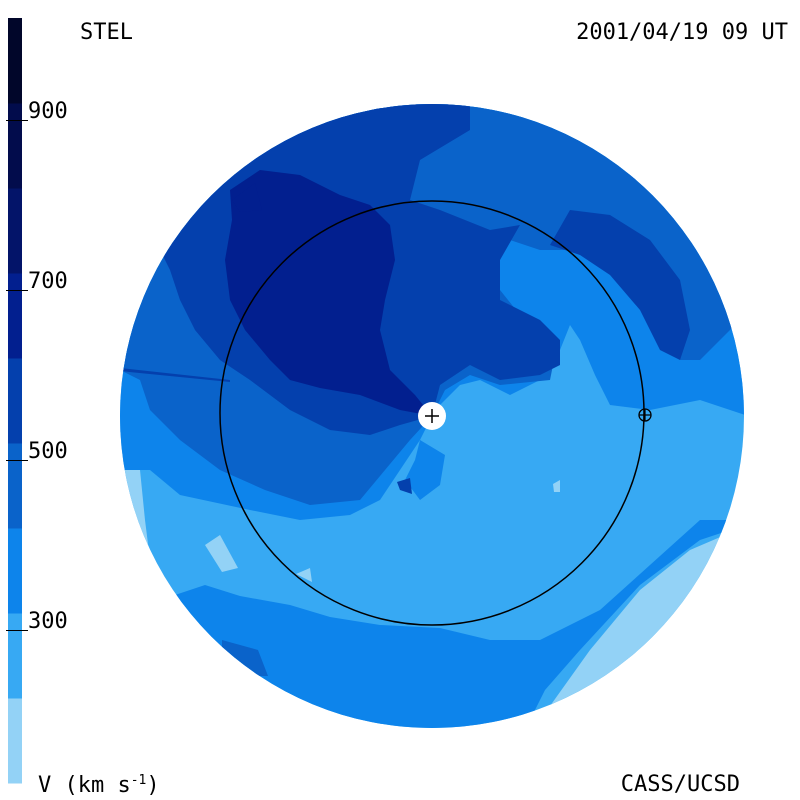  Describe the element at coordinates (221, 553) in the screenshot. I see `contour-v200-patch` at that location.